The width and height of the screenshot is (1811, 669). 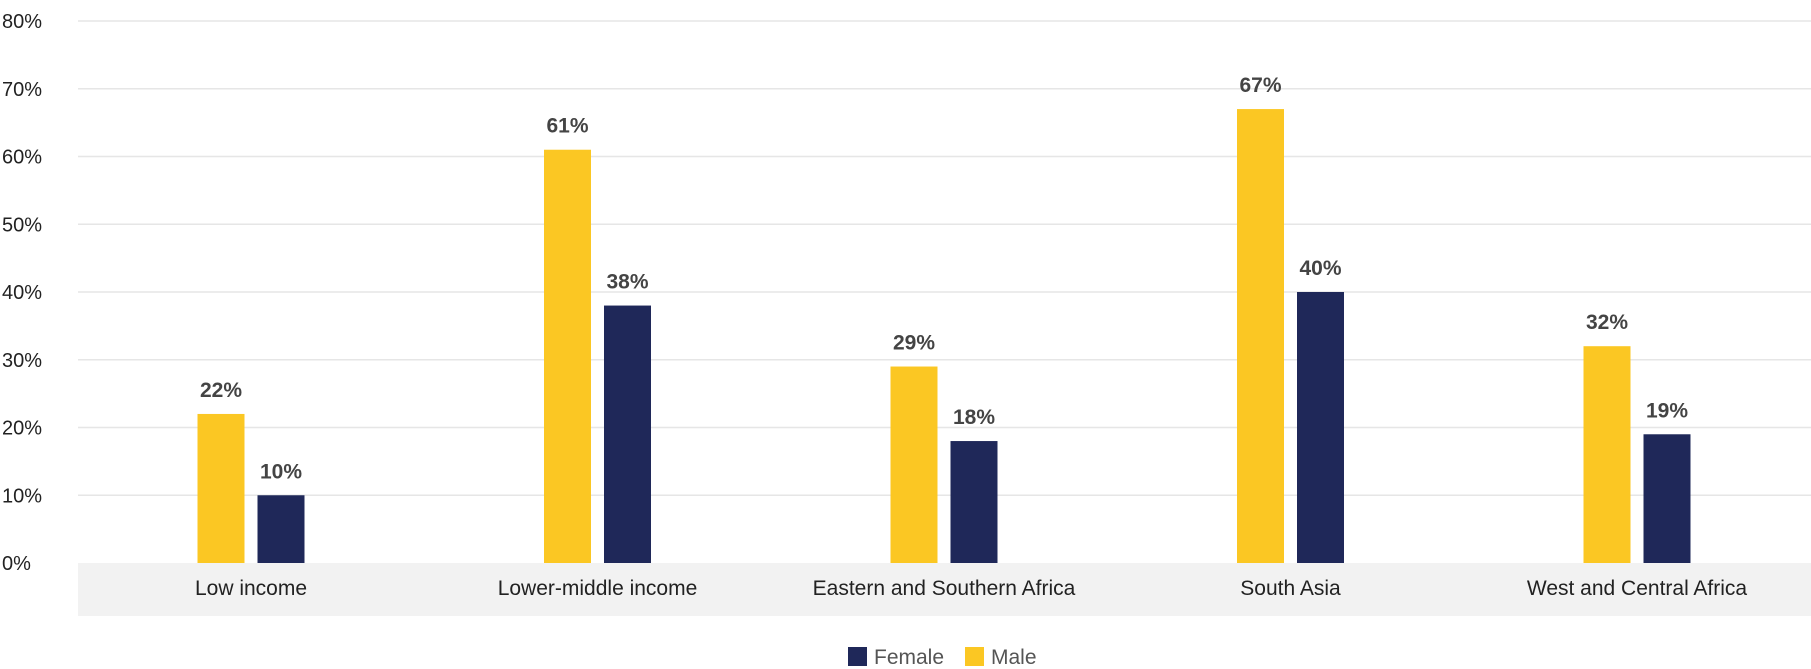 What do you see at coordinates (914, 343) in the screenshot?
I see `data-label-male: 29%` at bounding box center [914, 343].